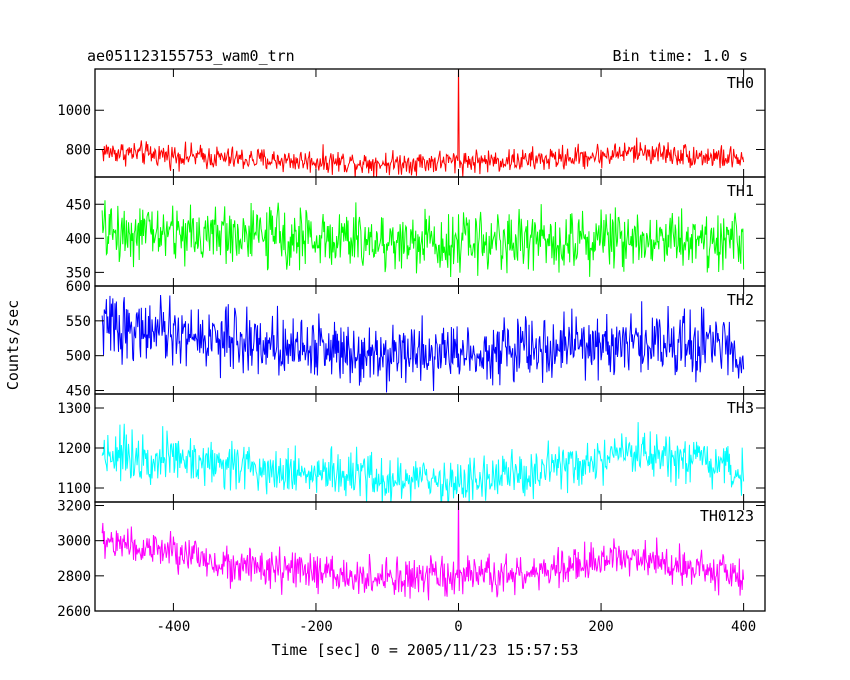 This screenshot has height=680, width=850. I want to click on series-th0, so click(423, 123).